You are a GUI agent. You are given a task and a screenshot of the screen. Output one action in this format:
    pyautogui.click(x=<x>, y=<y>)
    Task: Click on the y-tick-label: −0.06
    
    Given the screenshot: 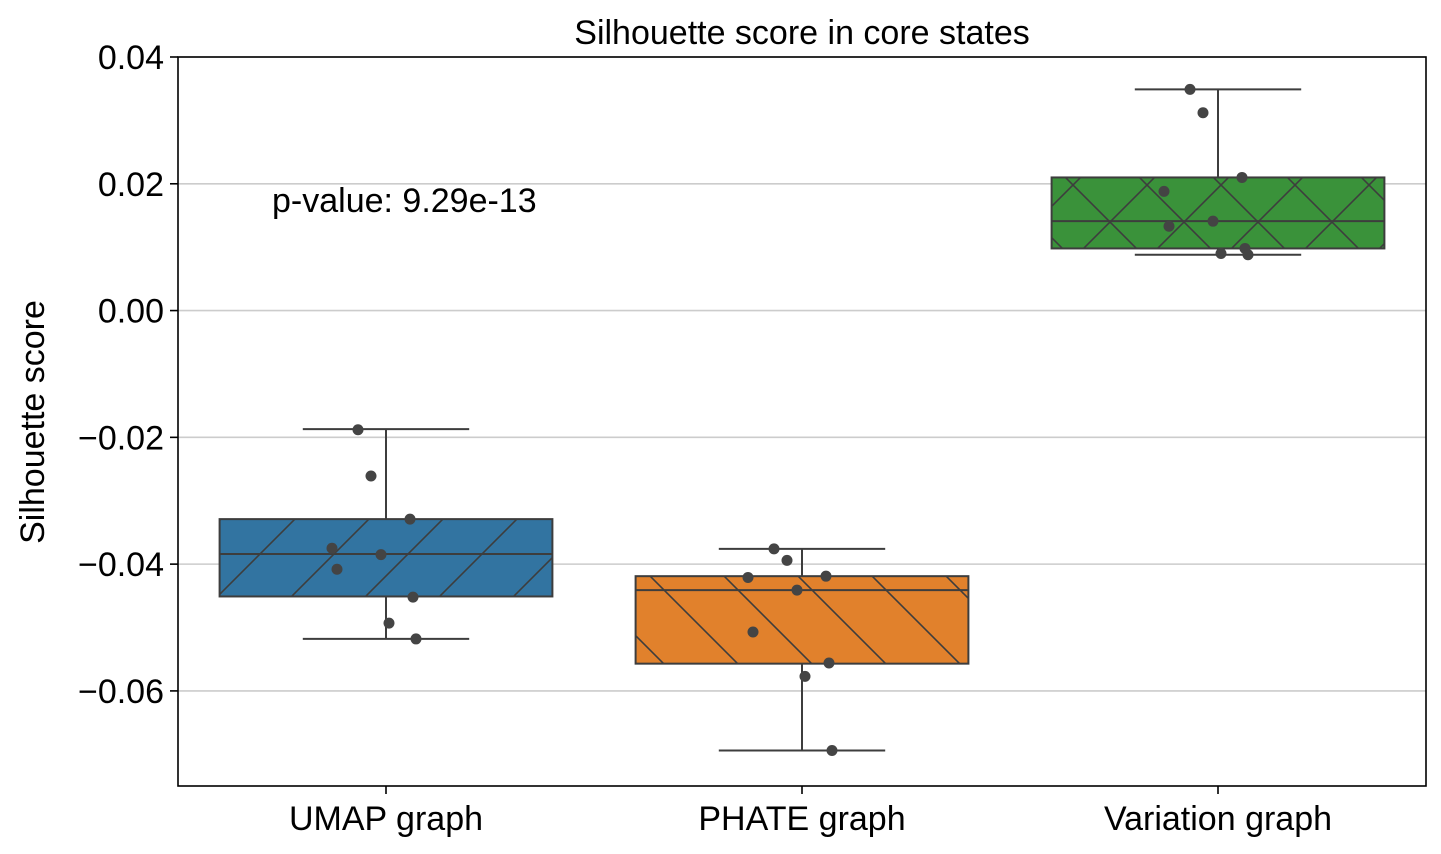 What is the action you would take?
    pyautogui.click(x=121, y=692)
    